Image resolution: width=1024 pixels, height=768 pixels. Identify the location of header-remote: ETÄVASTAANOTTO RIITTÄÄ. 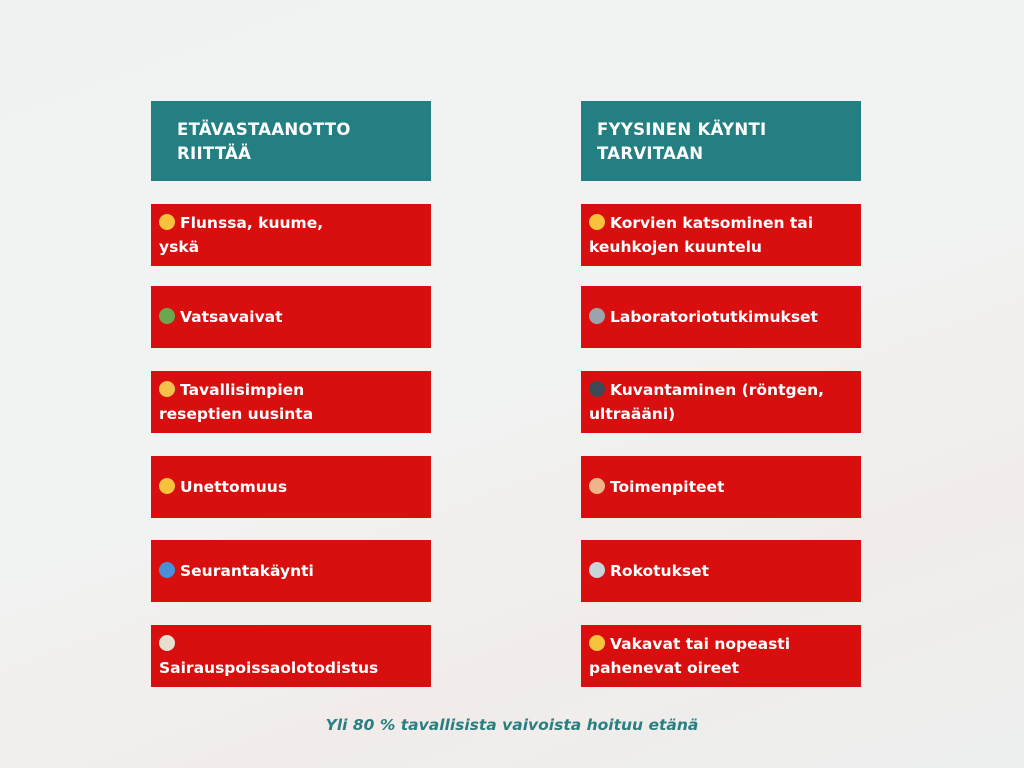
(291, 141).